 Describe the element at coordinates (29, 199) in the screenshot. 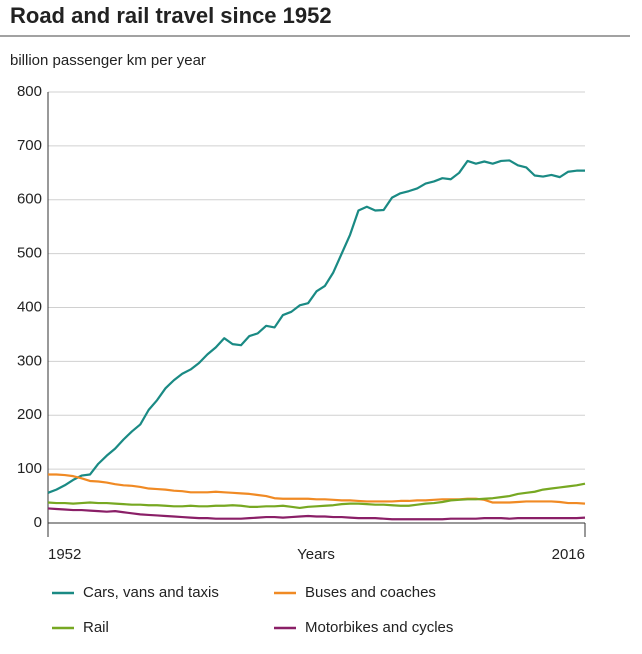

I see `y-tick-label: 600` at that location.